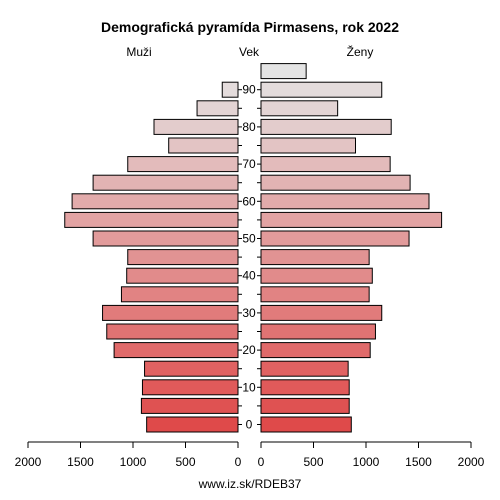 This screenshot has width=500, height=500. I want to click on age-tick-label-10: 10, so click(249, 387).